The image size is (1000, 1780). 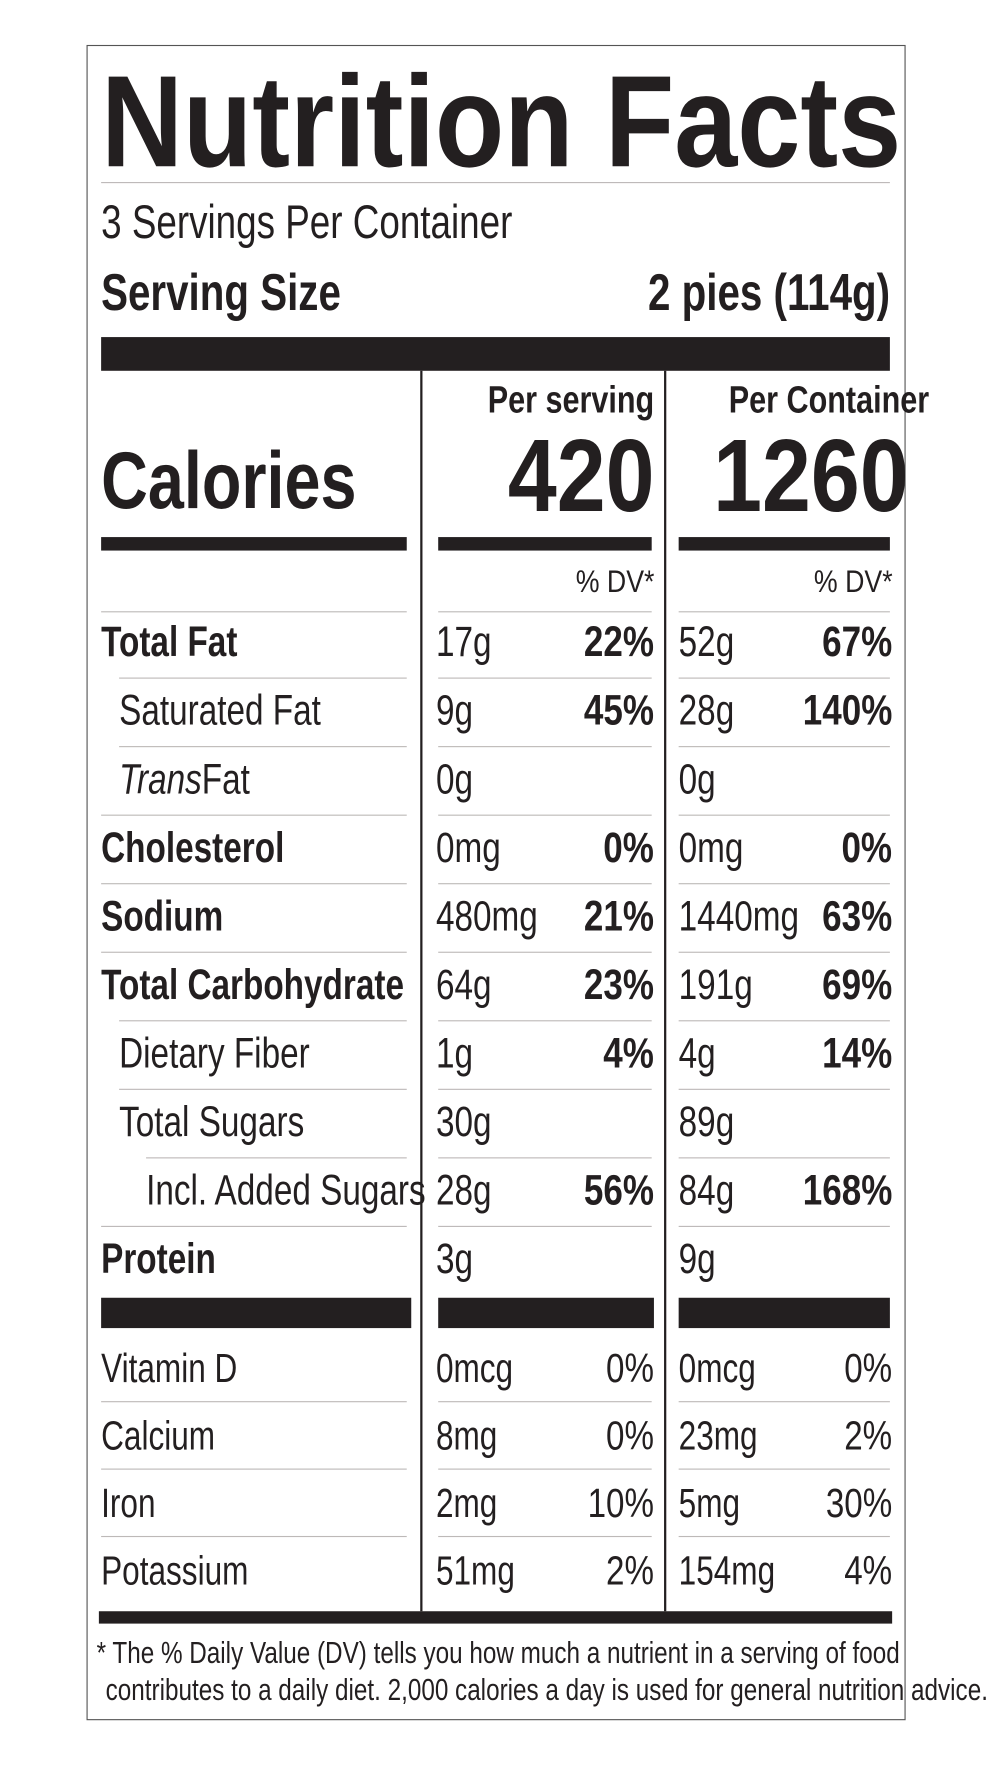 I want to click on calories-value: 420, so click(x=580, y=476).